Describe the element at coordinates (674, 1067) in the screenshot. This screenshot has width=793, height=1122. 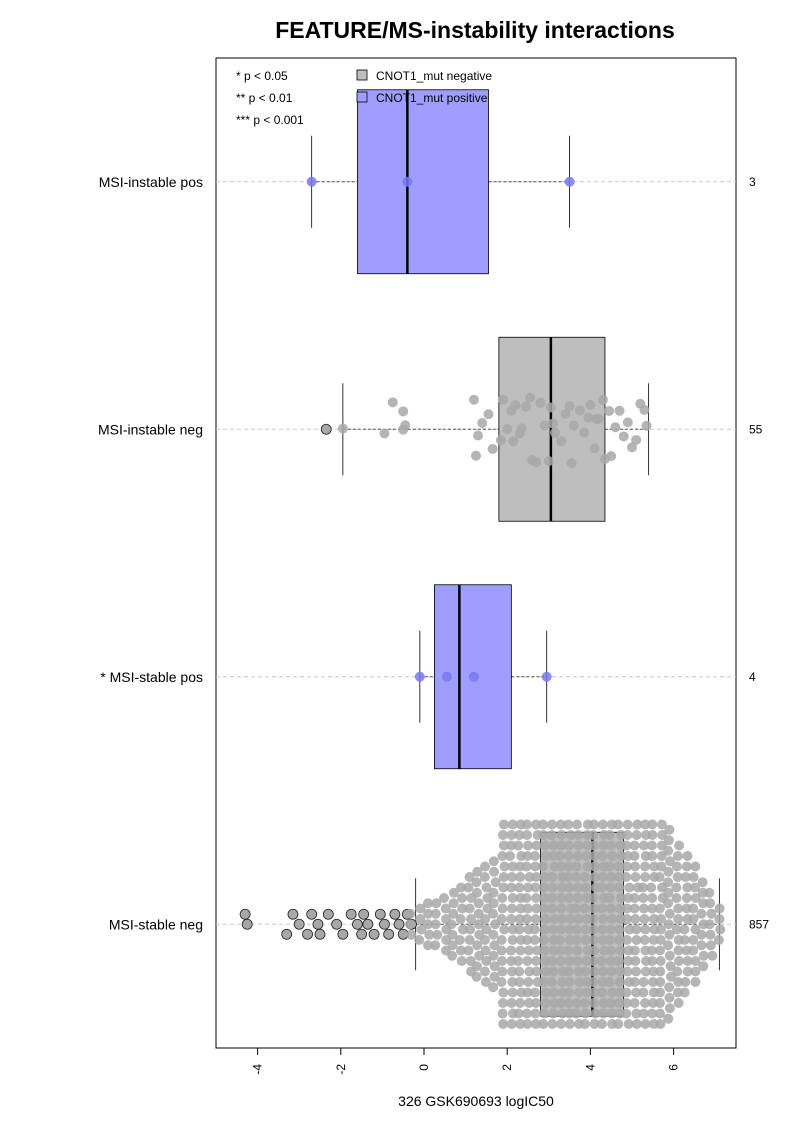
I see `x-tick-label-5: 6` at that location.